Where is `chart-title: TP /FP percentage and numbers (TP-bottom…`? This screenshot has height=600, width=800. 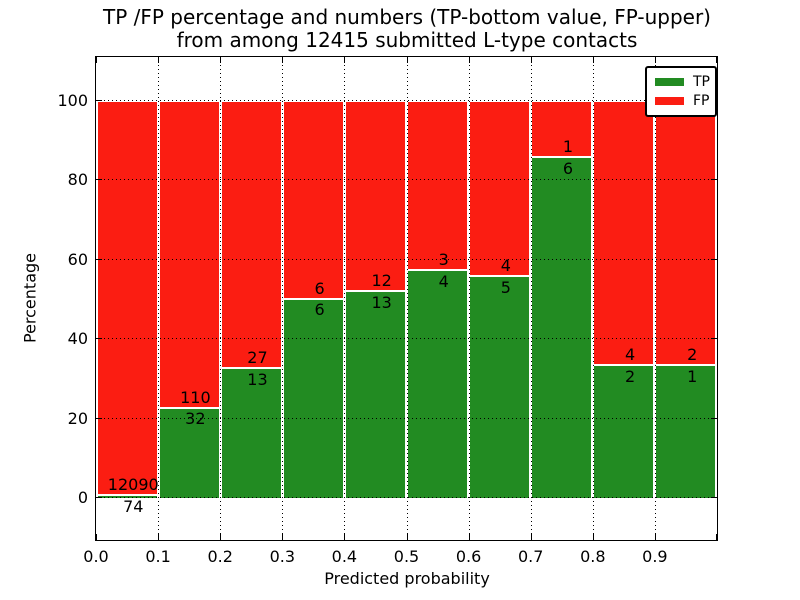
chart-title: TP /FP percentage and numbers (TP-bottom… is located at coordinates (407, 29).